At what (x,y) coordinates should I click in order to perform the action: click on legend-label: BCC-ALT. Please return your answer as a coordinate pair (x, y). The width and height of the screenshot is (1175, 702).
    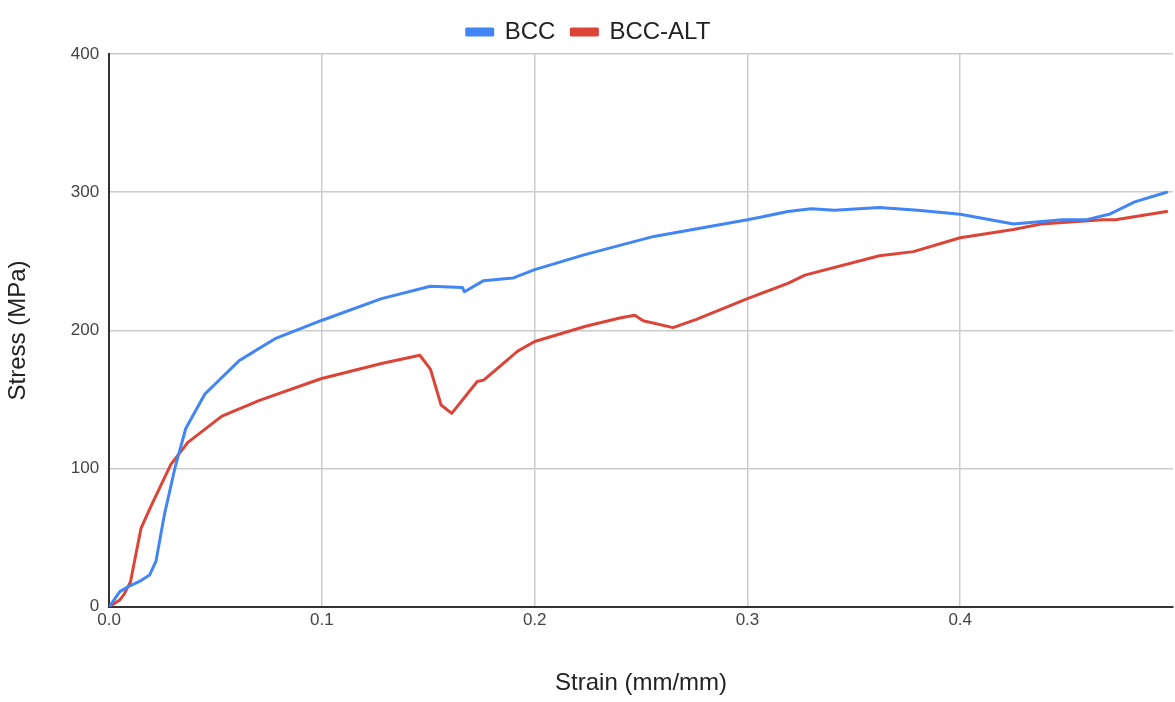
    Looking at the image, I should click on (660, 30).